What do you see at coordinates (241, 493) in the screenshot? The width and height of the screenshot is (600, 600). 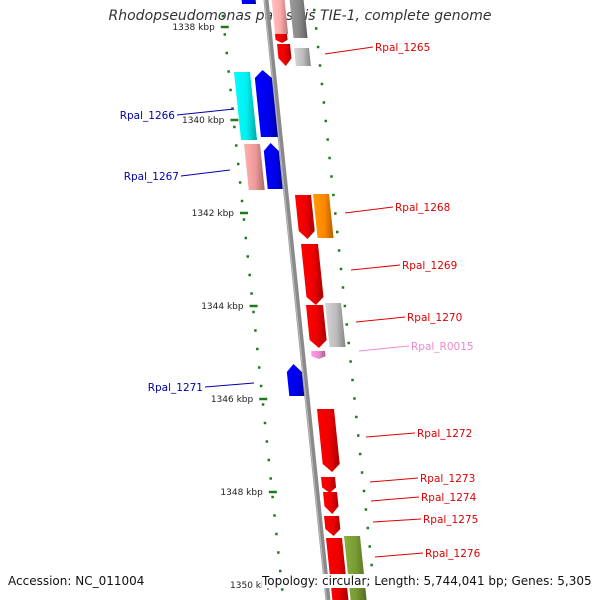 I see `ruler-label: 1348 kbp` at bounding box center [241, 493].